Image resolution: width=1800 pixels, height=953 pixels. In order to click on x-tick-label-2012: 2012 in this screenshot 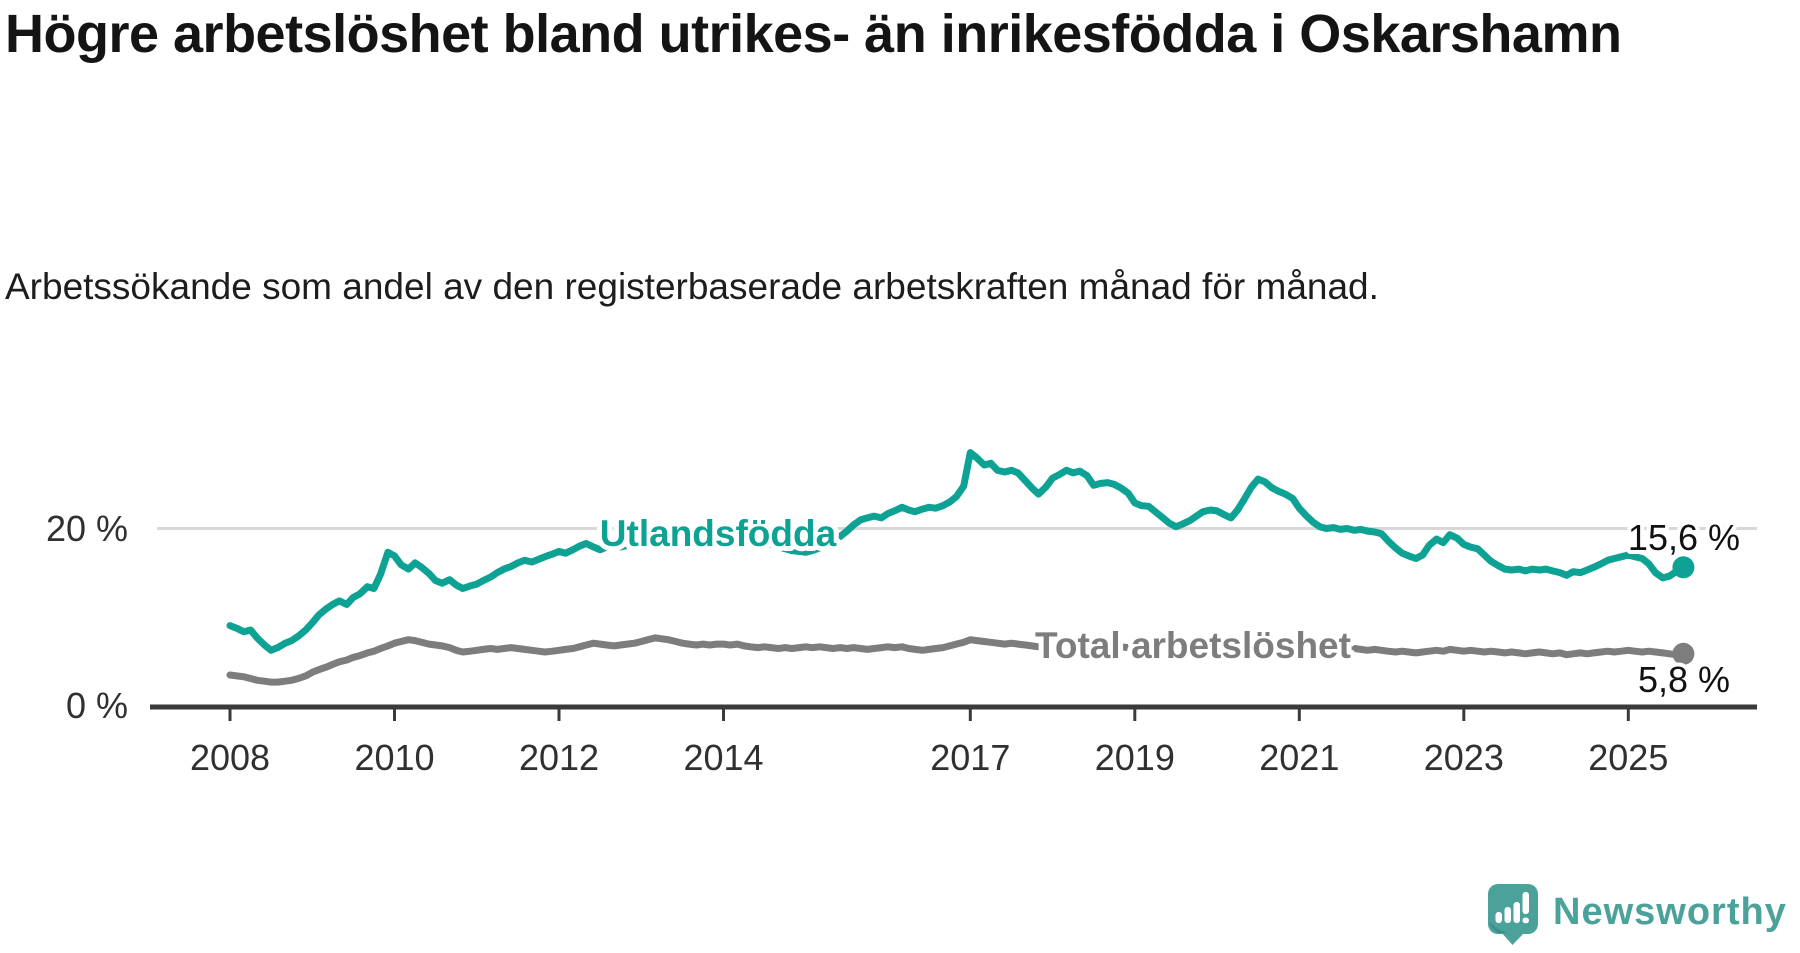, I will do `click(559, 757)`.